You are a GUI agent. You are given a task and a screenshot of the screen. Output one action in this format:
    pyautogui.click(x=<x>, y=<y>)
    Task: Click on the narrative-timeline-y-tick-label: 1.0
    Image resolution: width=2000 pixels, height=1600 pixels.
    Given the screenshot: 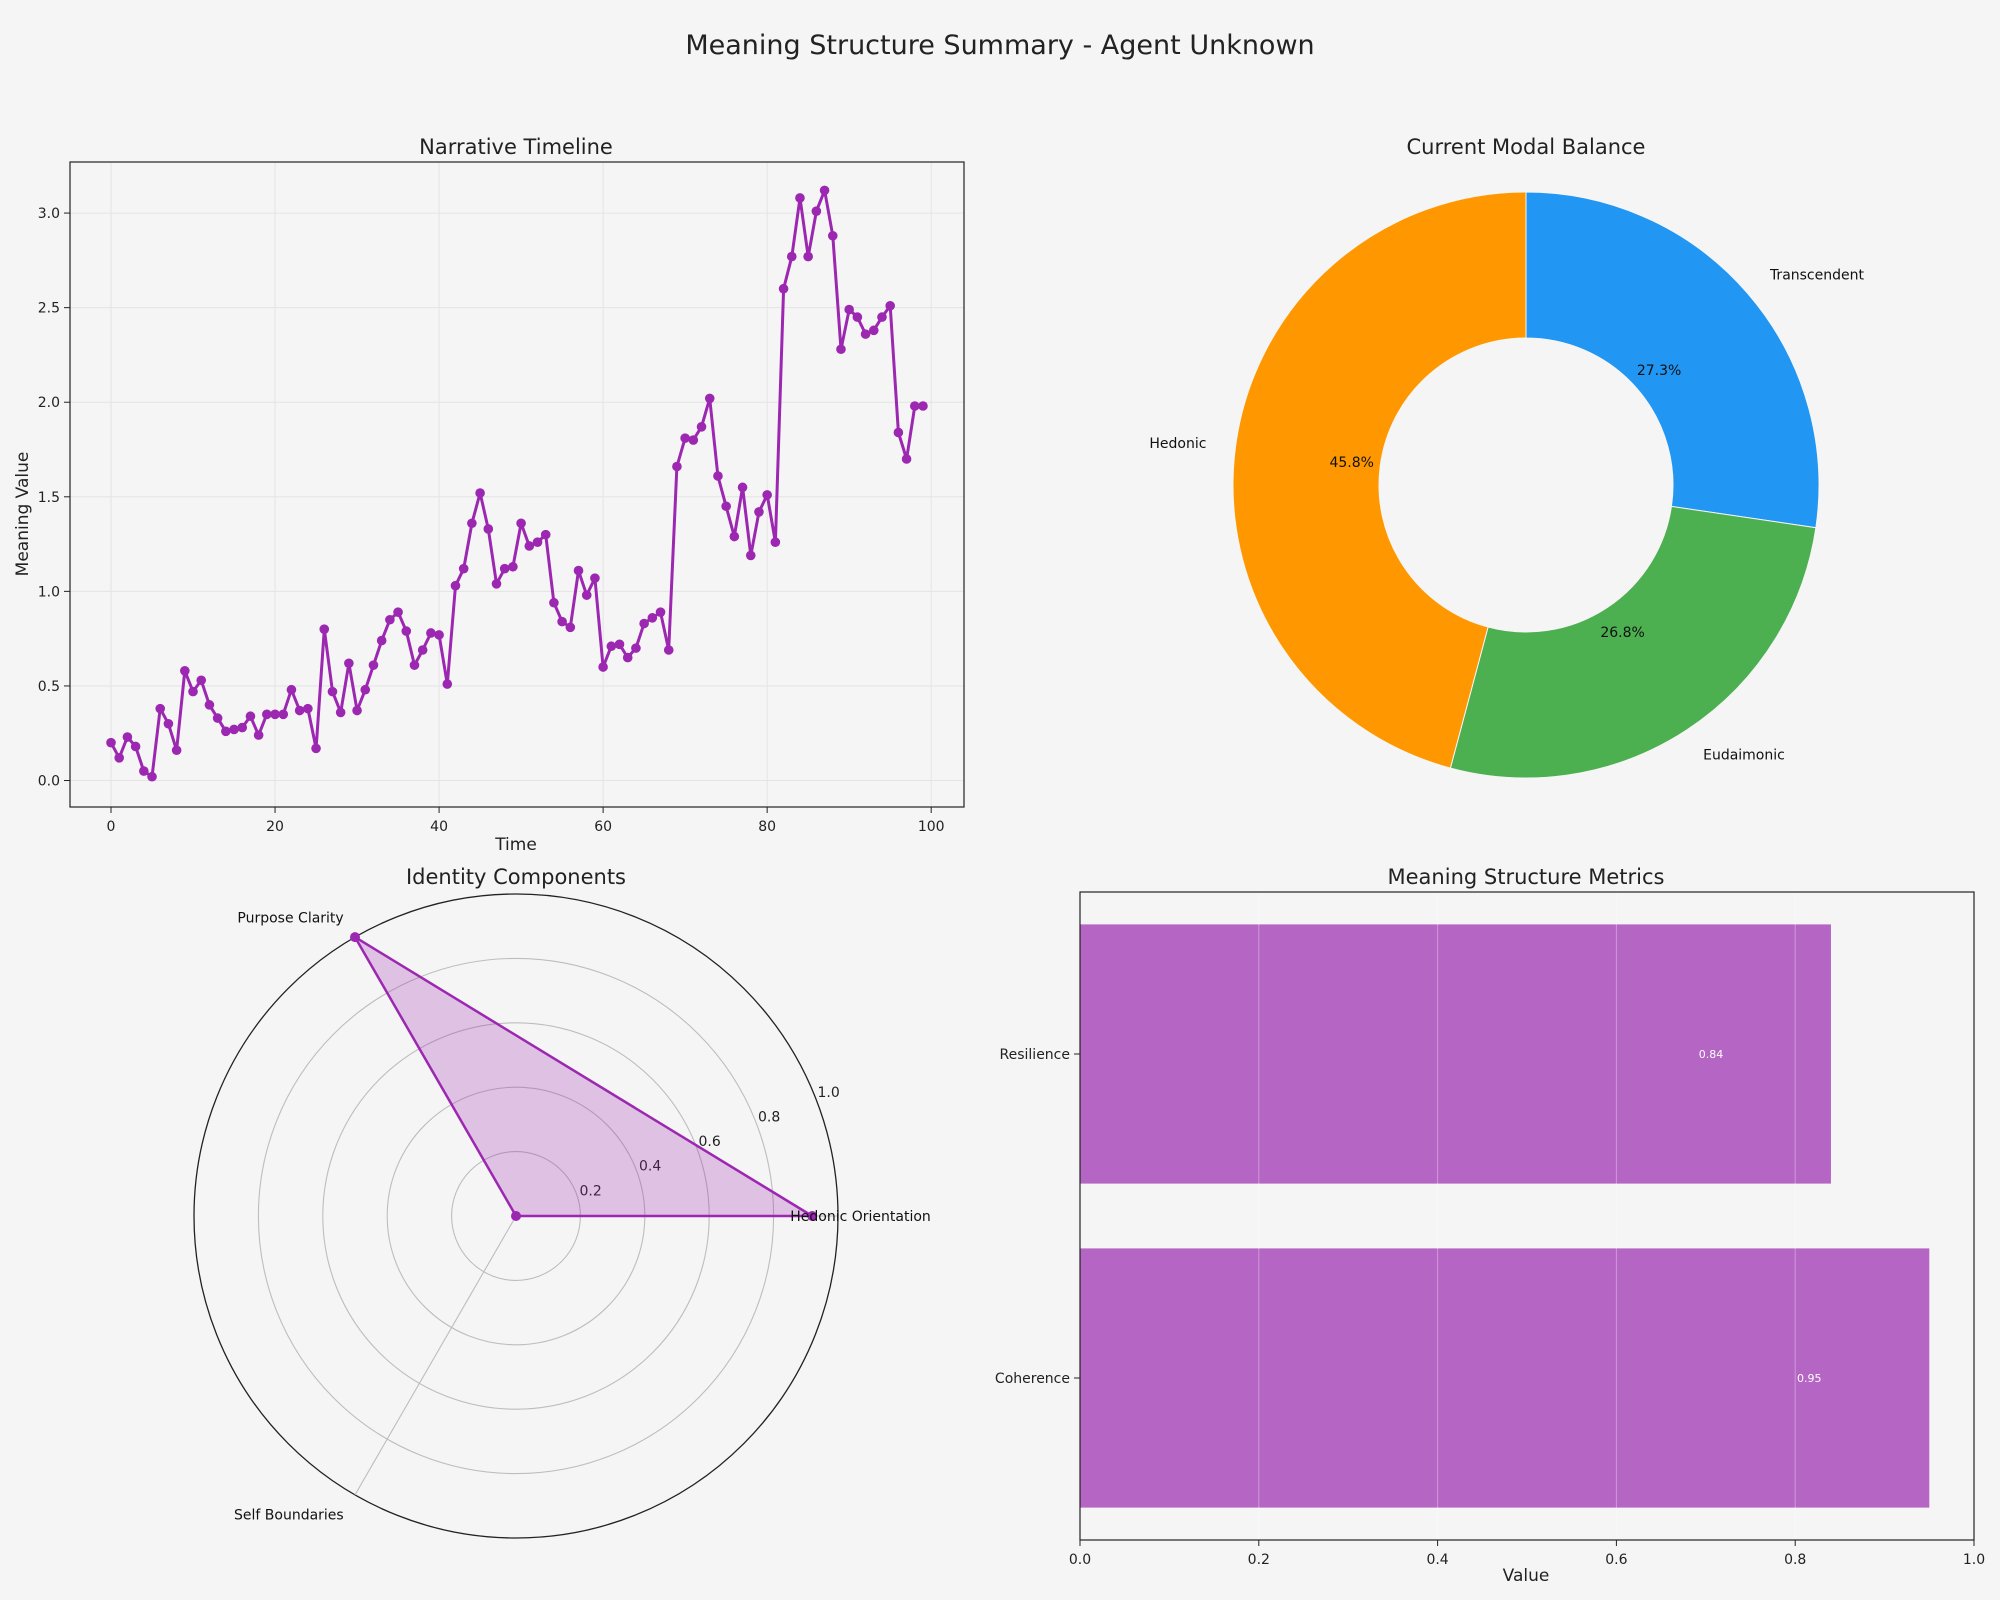 What is the action you would take?
    pyautogui.click(x=49, y=592)
    